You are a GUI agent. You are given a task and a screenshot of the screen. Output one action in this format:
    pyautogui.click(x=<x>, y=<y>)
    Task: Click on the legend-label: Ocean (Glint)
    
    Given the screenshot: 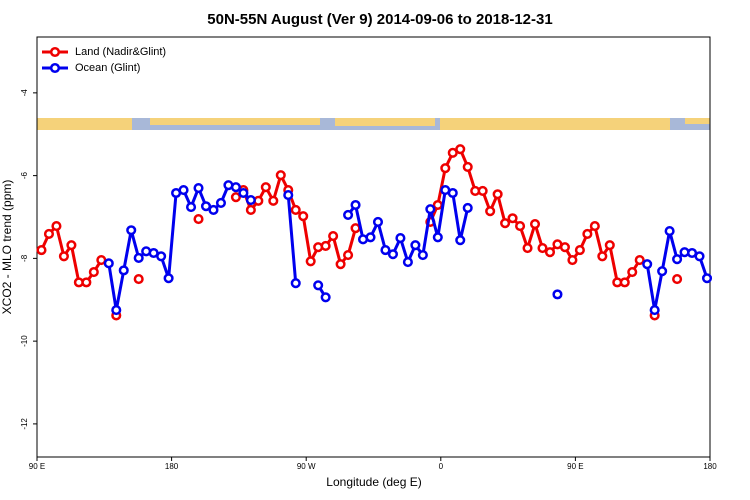 What is the action you would take?
    pyautogui.click(x=107, y=68)
    